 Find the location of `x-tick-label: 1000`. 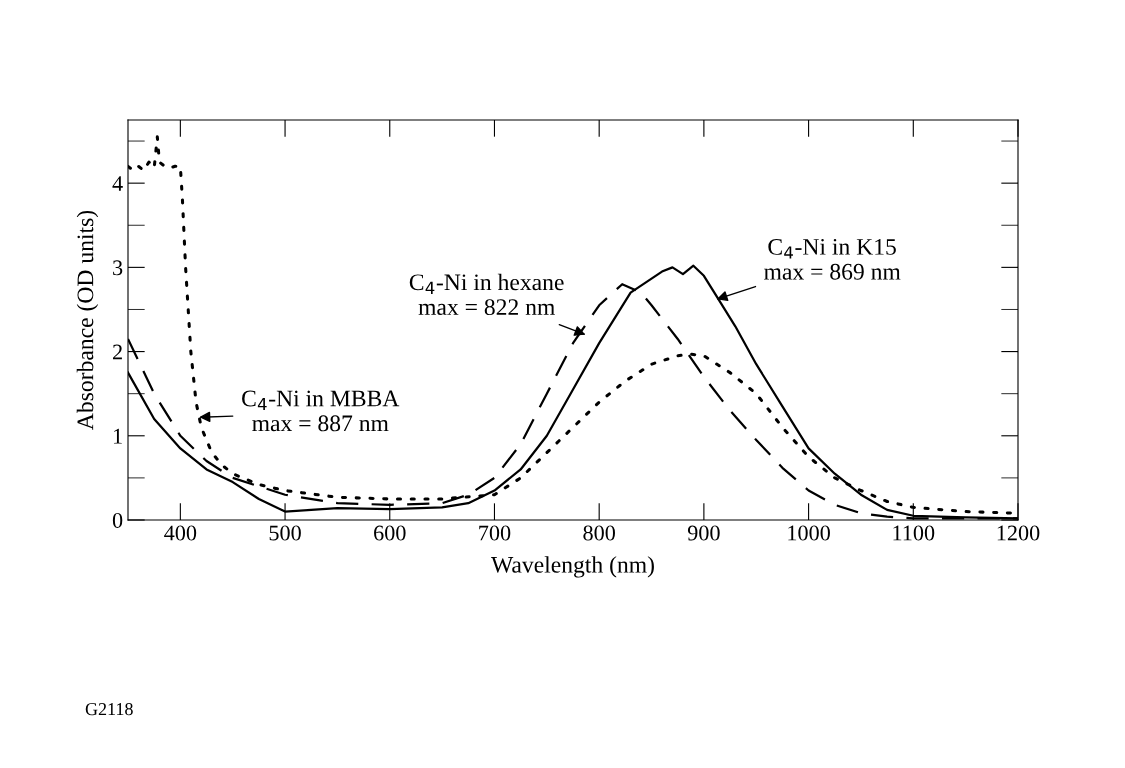

x-tick-label: 1000 is located at coordinates (809, 533).